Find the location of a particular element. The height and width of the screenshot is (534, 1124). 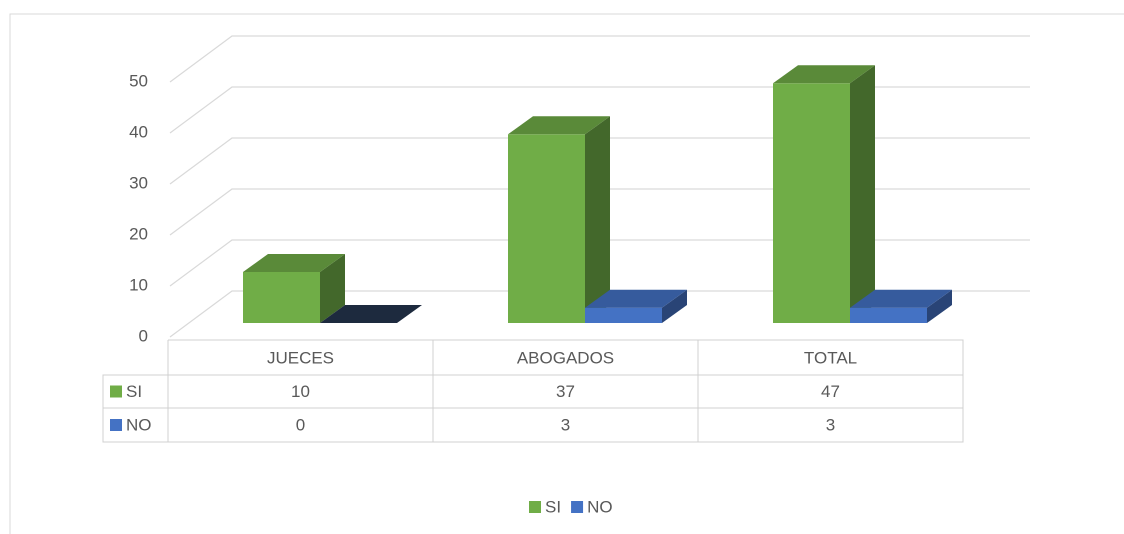

y-tick-label: 0 is located at coordinates (143, 335).